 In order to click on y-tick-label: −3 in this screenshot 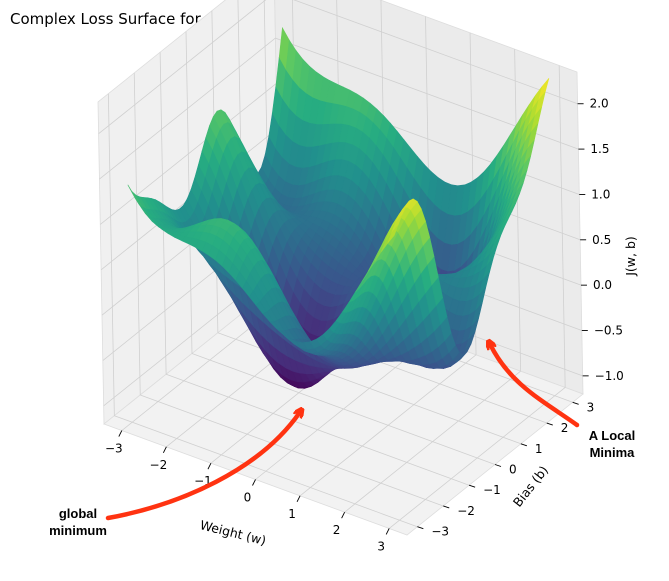, I will do `click(440, 532)`.